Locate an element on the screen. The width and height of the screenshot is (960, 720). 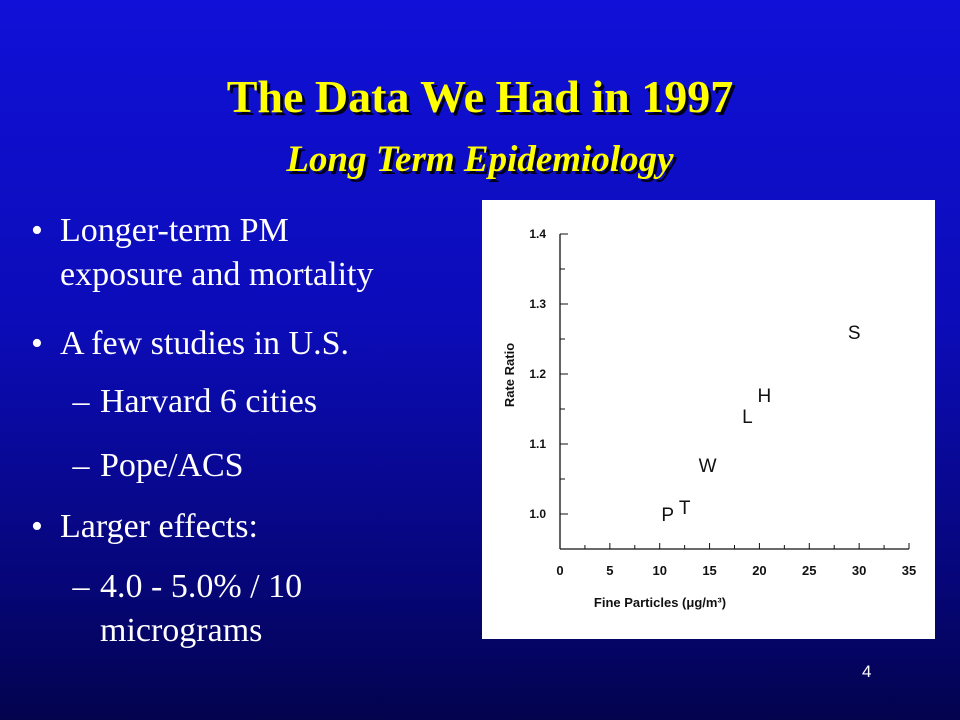
bullet-text-line: Pope/ACS is located at coordinates (172, 465).